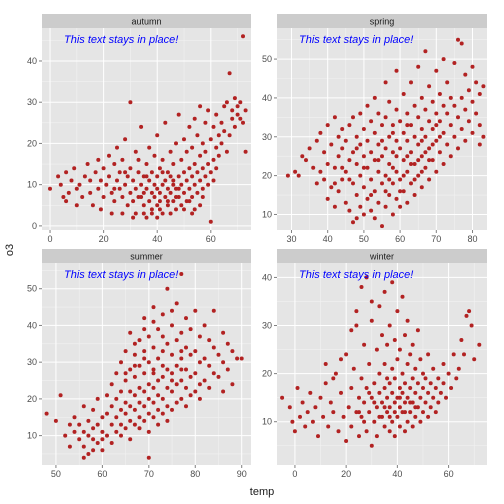  Describe the element at coordinates (291, 239) in the screenshot. I see `x-tick-label: 30` at that location.